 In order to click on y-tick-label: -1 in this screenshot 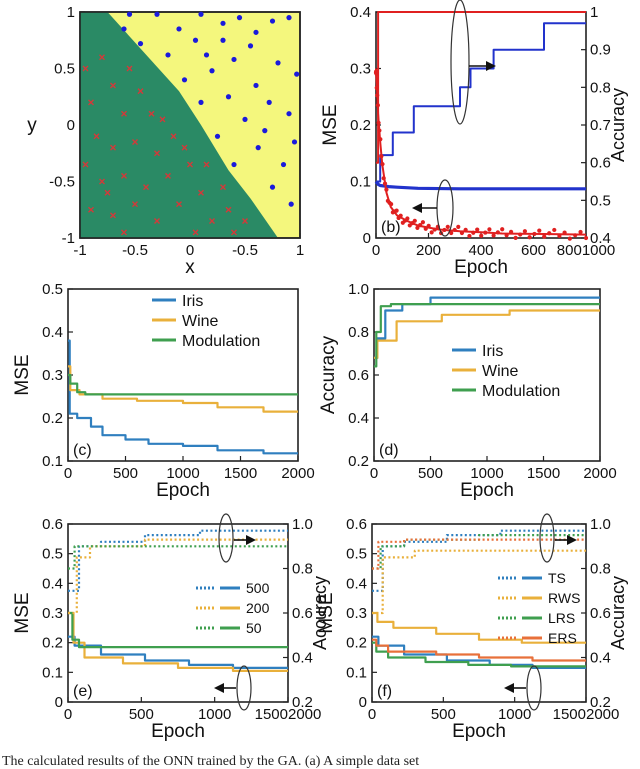, I will do `click(68, 238)`.